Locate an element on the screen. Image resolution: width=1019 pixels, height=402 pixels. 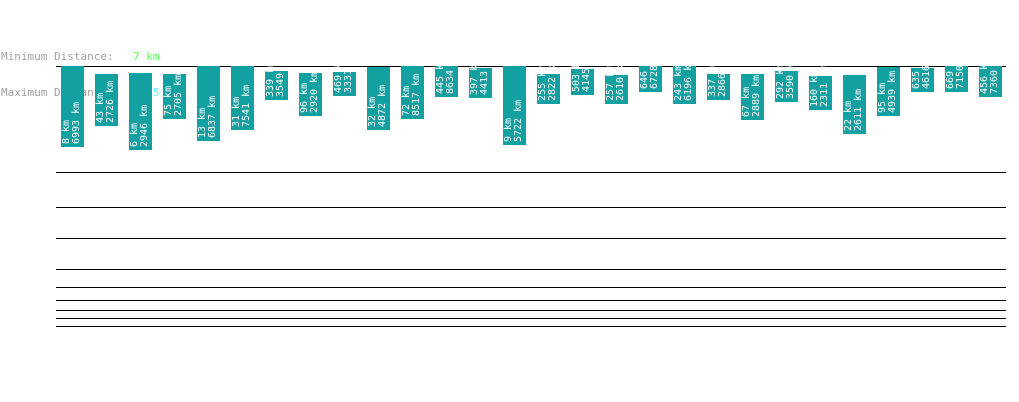
bar-10-low-label: 72 km is located at coordinates (406, 101).